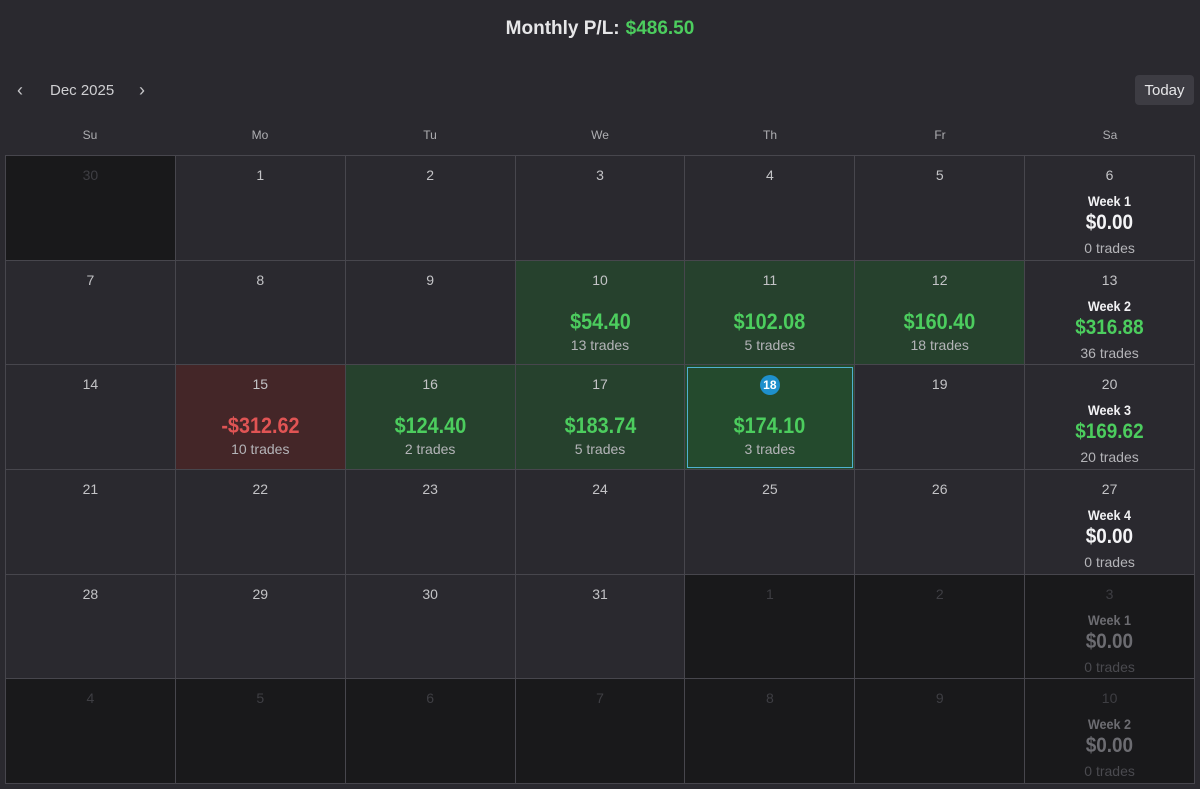  What do you see at coordinates (91, 522) in the screenshot?
I see `calendar-day-cell: 21` at bounding box center [91, 522].